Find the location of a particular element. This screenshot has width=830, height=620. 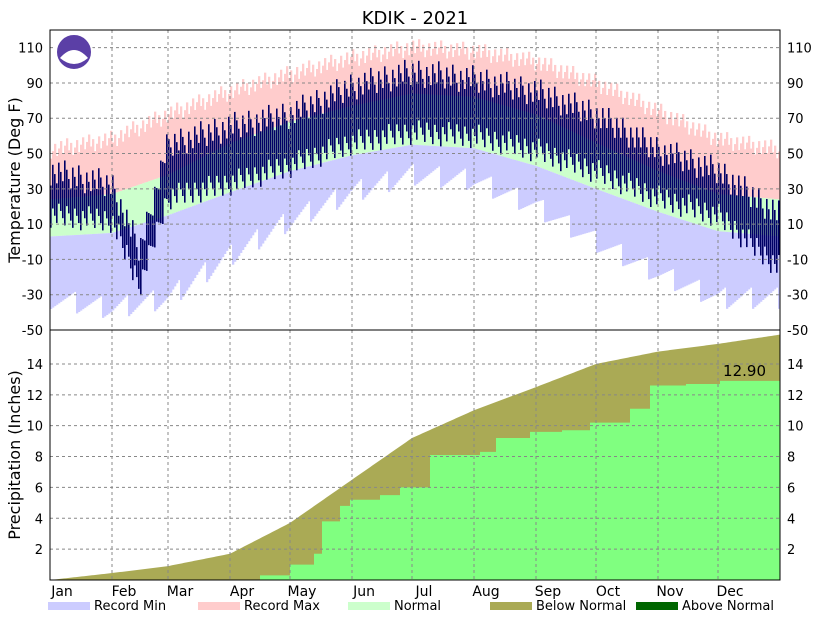

precipitation-tick-label-left: 14 is located at coordinates (34, 365).